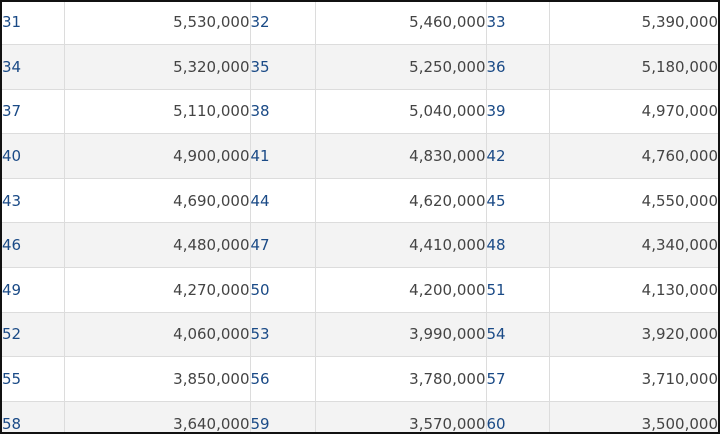 The image size is (720, 434). I want to click on table-row: 55 3,850,000 56 3,780,000 57 3,710,000, so click(360, 379).